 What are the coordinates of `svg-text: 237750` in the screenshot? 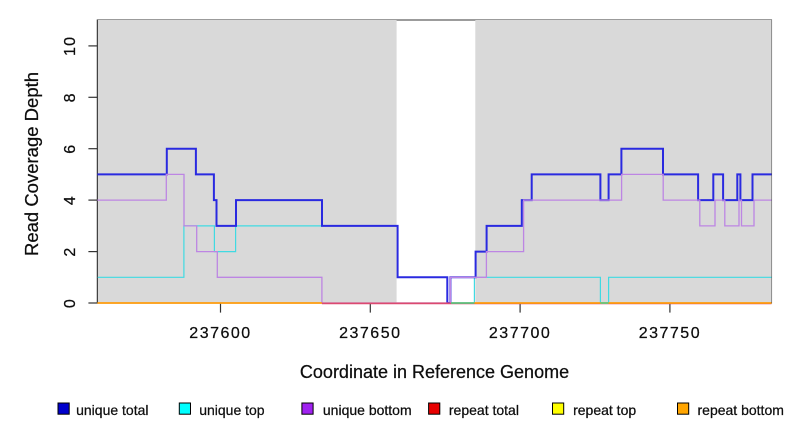 It's located at (670, 333).